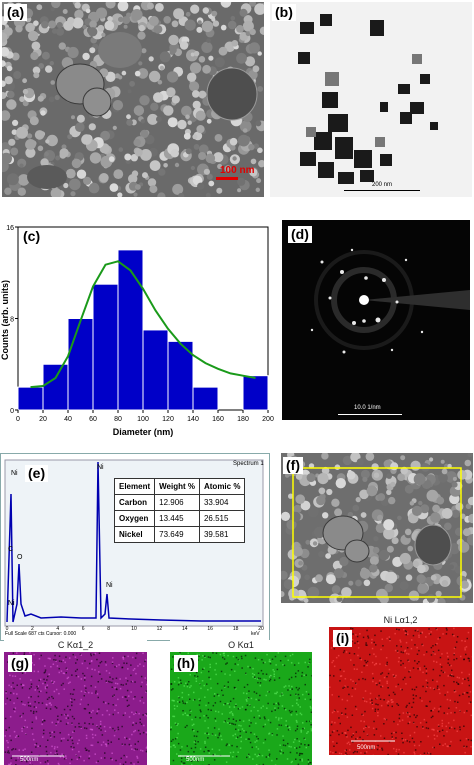 Image resolution: width=474 pixels, height=765 pixels. Describe the element at coordinates (300, 234) in the screenshot. I see `panel-d-label: (d)` at that location.